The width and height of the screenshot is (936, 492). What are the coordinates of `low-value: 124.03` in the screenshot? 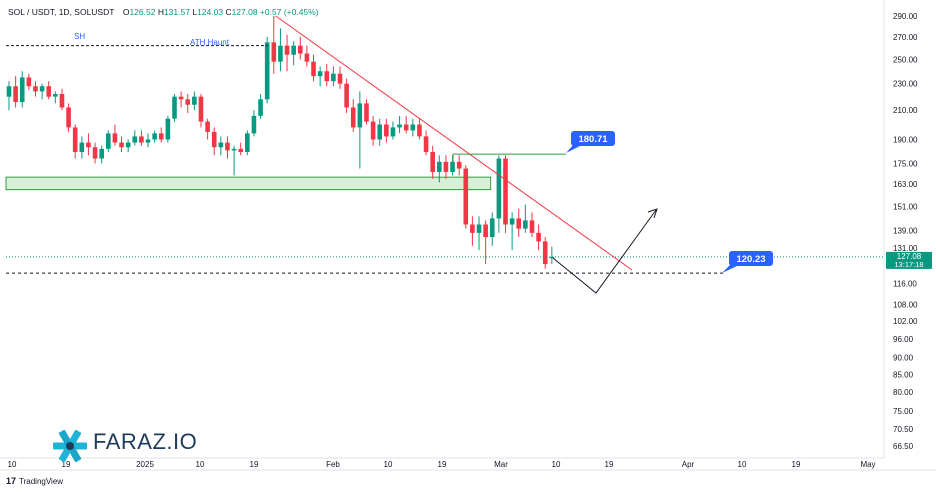 It's located at (210, 12).